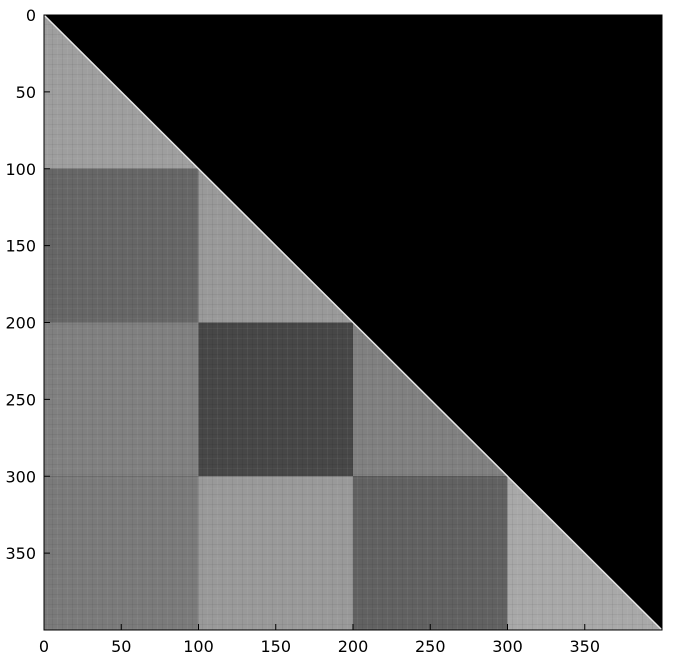 The image size is (673, 662). What do you see at coordinates (26, 92) in the screenshot?
I see `y-tick-label: 50` at bounding box center [26, 92].